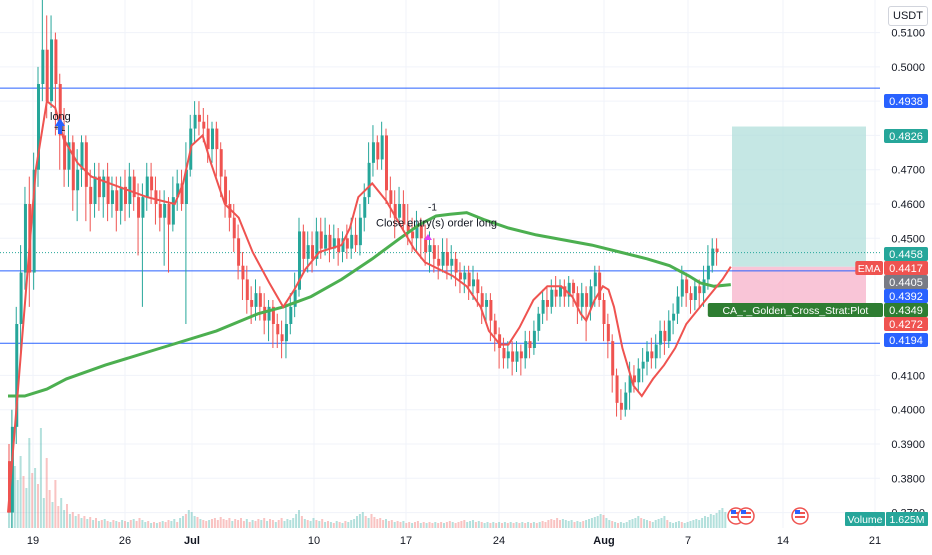 The image size is (932, 555). What do you see at coordinates (906, 255) in the screenshot?
I see `price-label-value: 0.4458` at bounding box center [906, 255].